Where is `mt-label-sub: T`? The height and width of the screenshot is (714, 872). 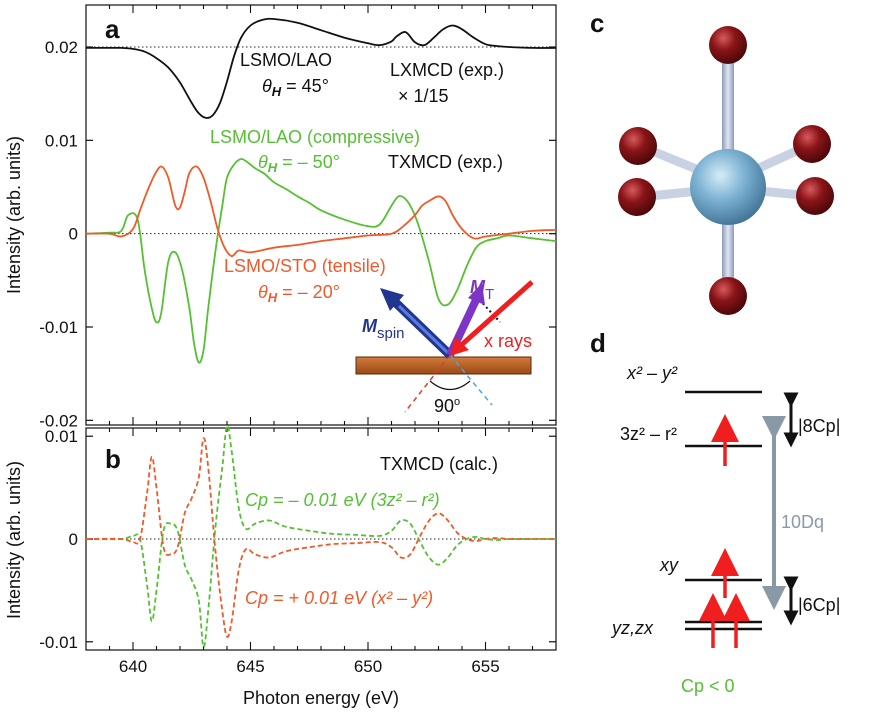 mt-label-sub: T is located at coordinates (489, 294).